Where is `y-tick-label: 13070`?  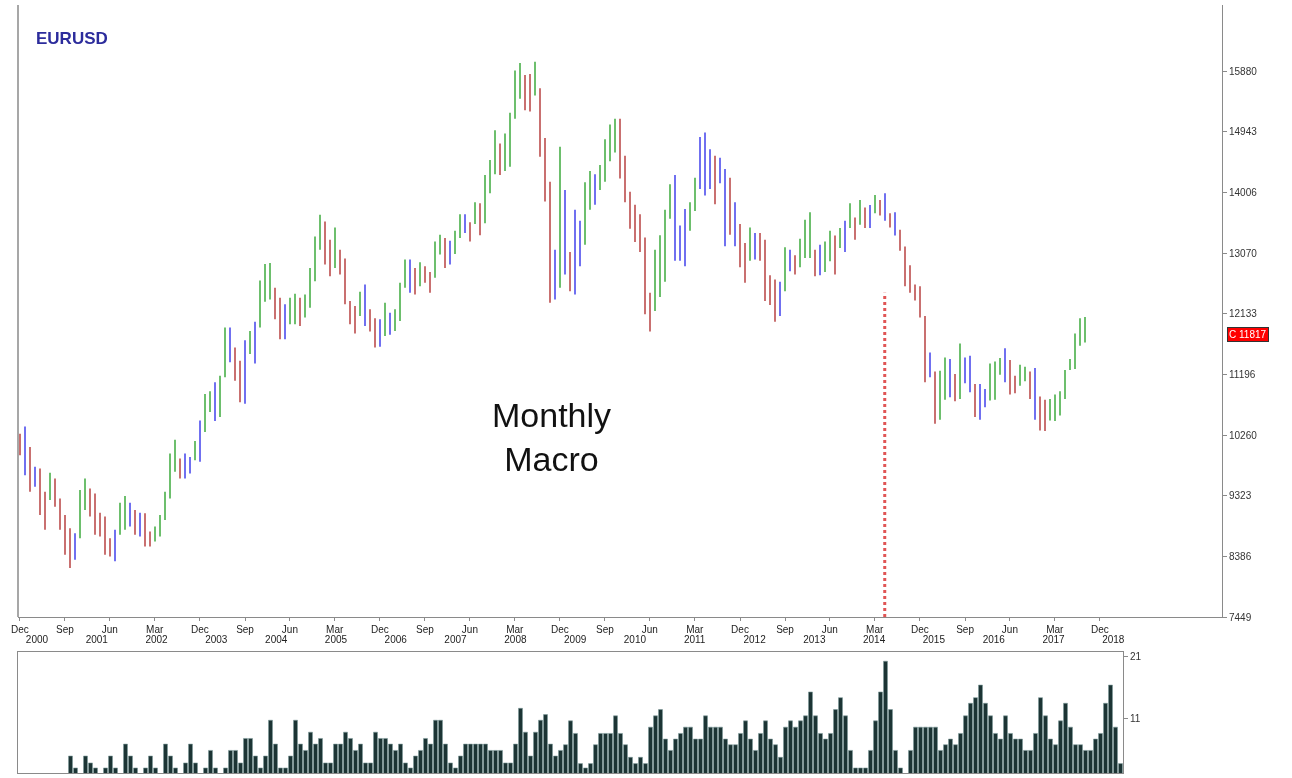
y-tick-label: 13070 is located at coordinates (1243, 253).